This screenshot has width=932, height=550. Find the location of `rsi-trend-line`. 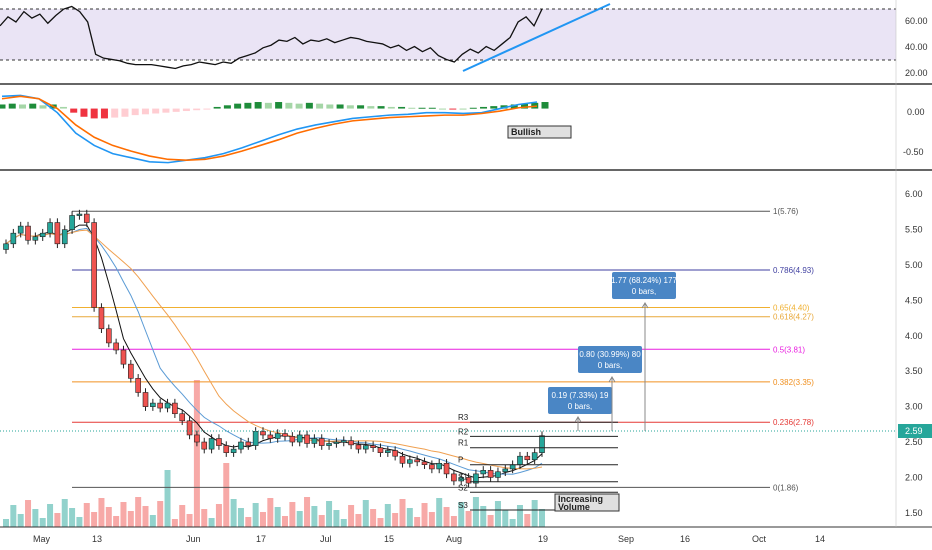

rsi-trend-line is located at coordinates (536, 37).